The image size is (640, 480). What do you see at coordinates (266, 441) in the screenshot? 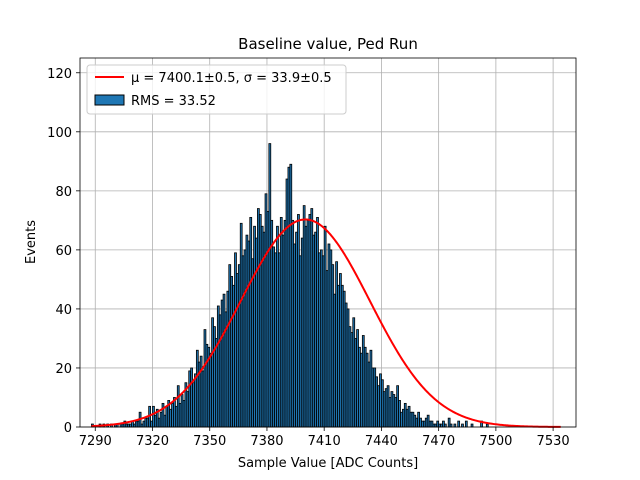
I see `x-tick-label: 7380` at bounding box center [266, 441].